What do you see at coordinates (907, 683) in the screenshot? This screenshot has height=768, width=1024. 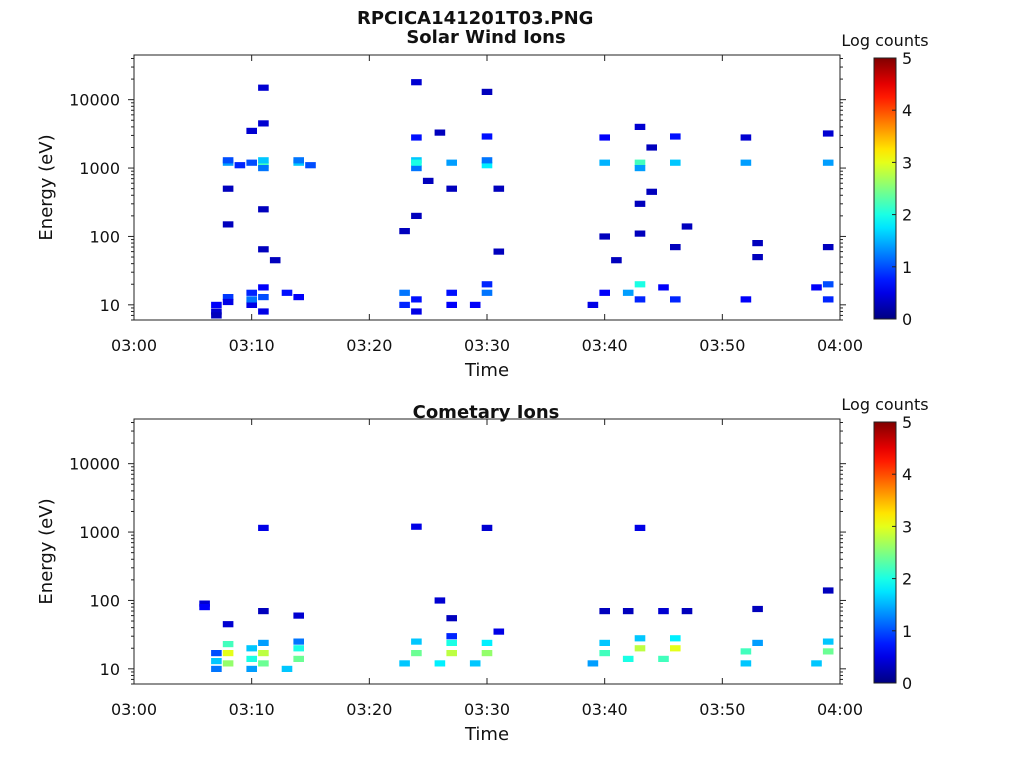 I see `colorbar-tick-label-1-0: 0` at bounding box center [907, 683].